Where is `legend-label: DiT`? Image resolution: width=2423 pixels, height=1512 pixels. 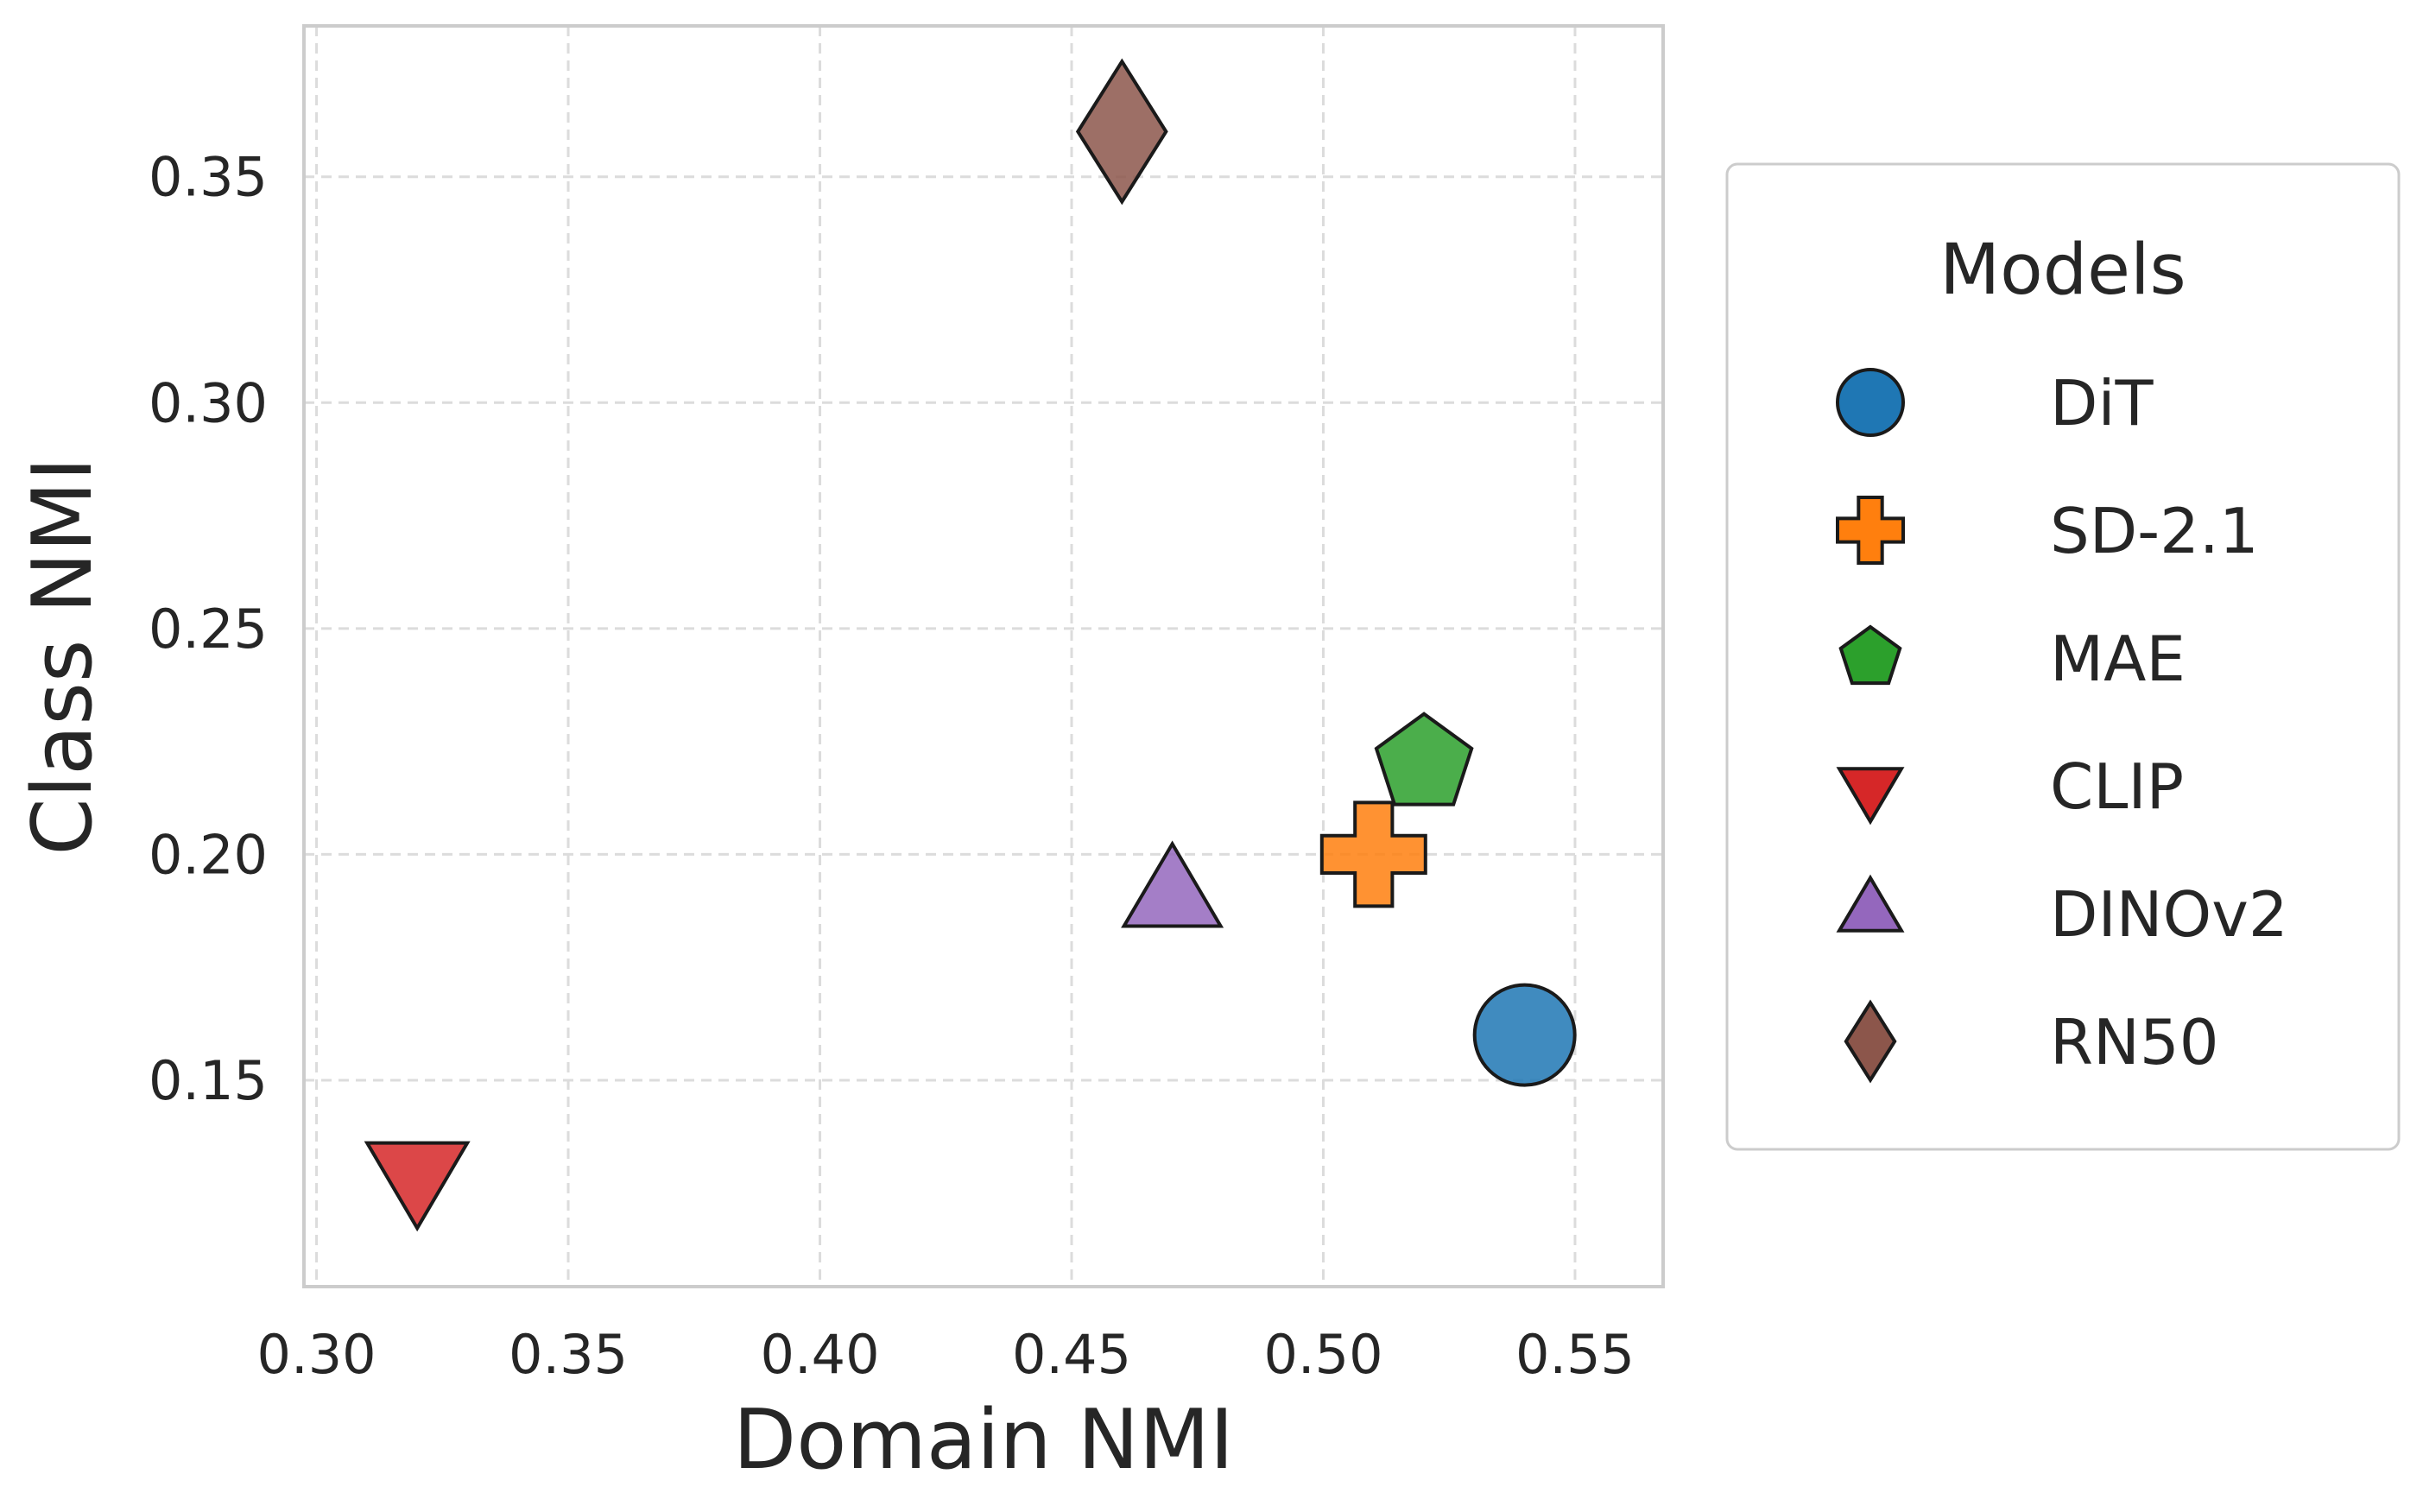 legend-label: DiT is located at coordinates (2102, 403).